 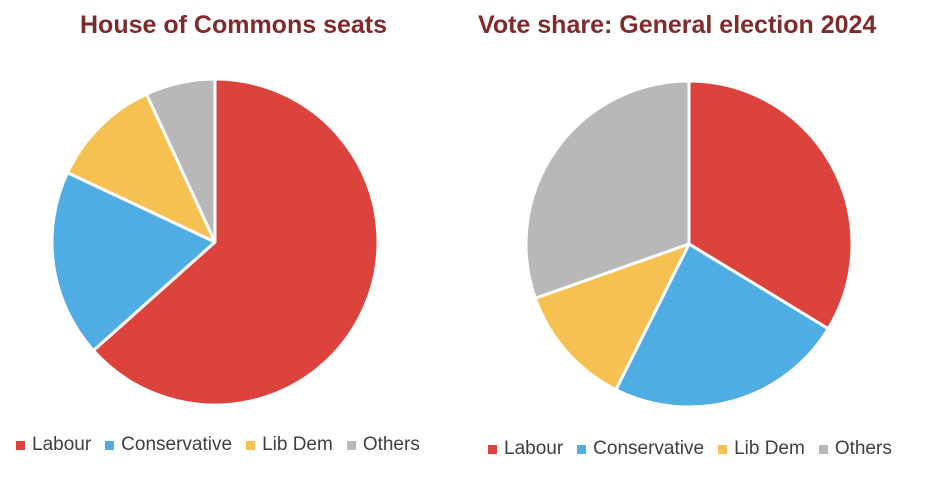 What do you see at coordinates (234, 25) in the screenshot?
I see `seats-chart-title: House of Commons seats` at bounding box center [234, 25].